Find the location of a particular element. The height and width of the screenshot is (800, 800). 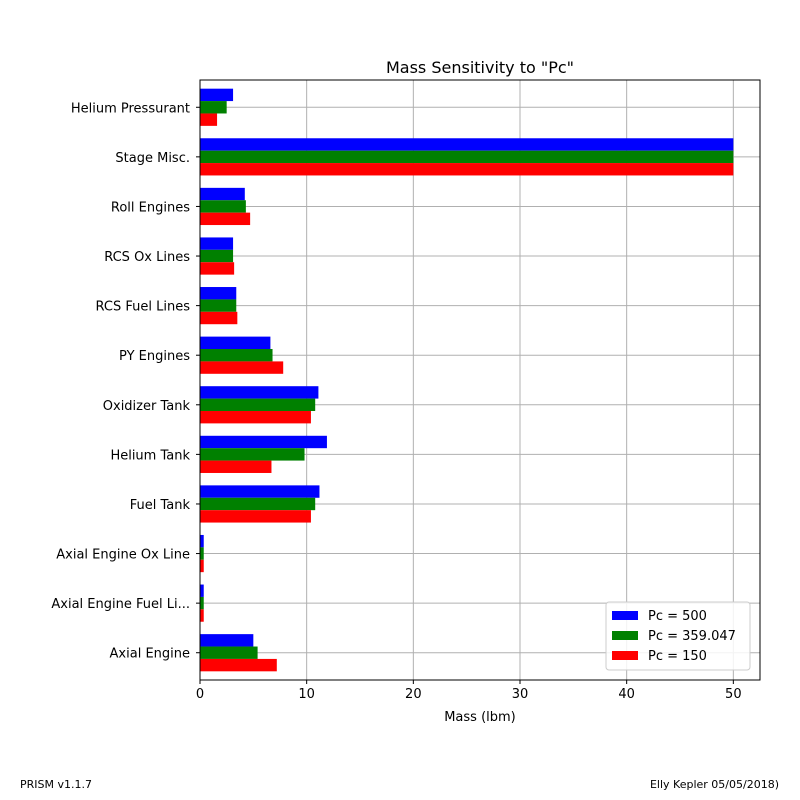

y-tick-label: RCS Ox Lines is located at coordinates (147, 257).